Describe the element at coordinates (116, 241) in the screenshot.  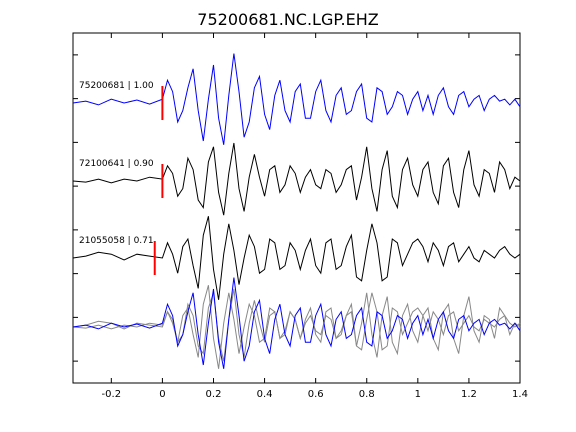
I see `trace-label: 21055058 | 0.71` at that location.